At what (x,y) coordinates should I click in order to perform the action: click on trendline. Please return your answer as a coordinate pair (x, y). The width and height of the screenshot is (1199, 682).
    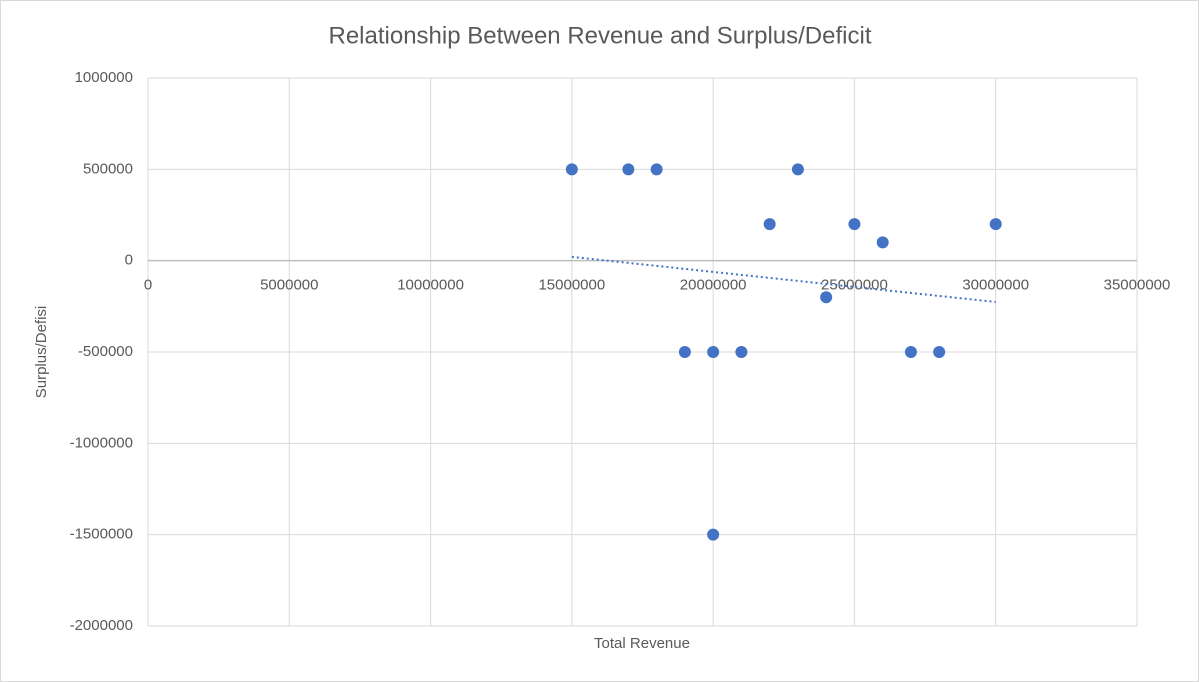
    Looking at the image, I should click on (783, 279).